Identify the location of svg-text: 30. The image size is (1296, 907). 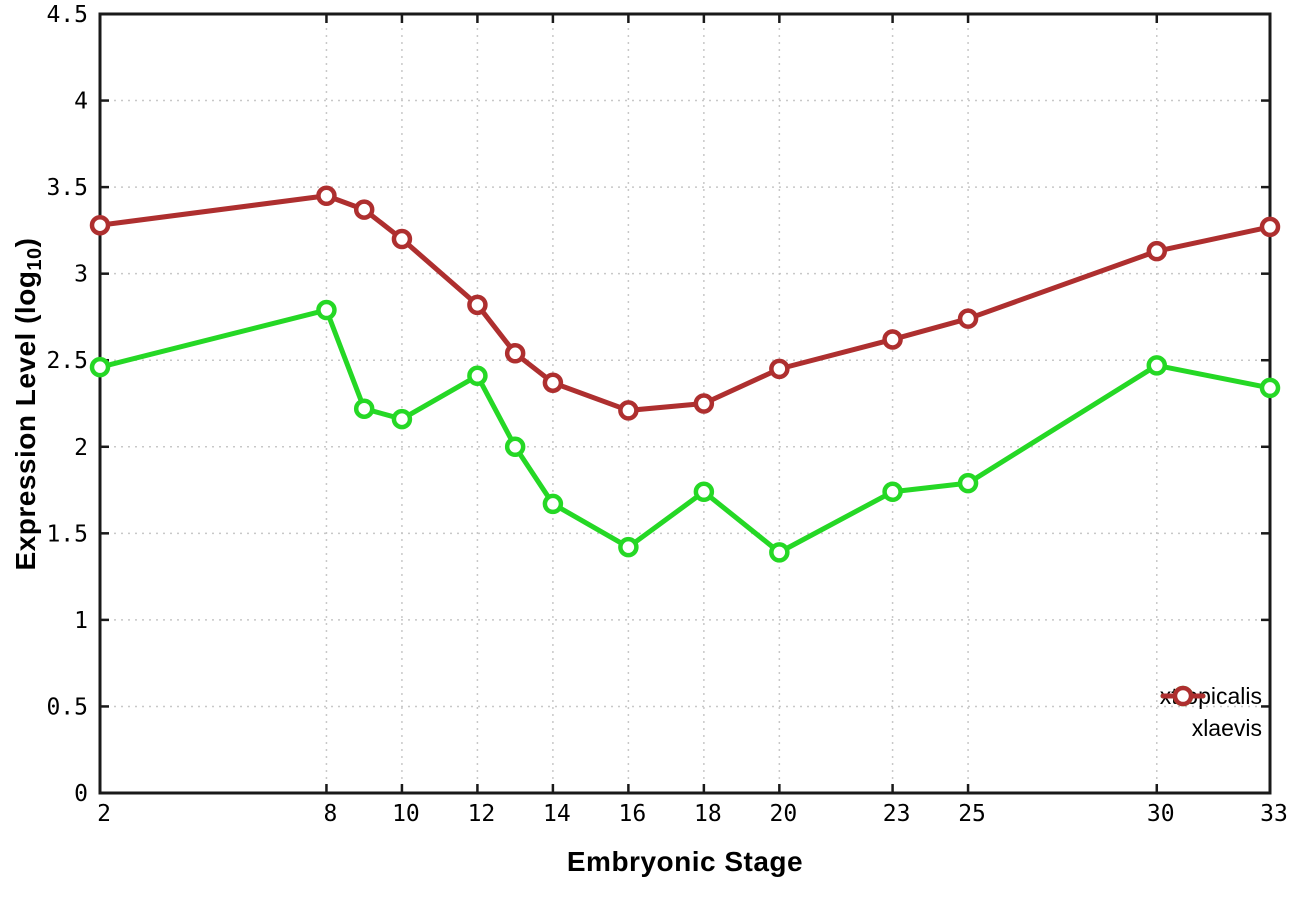
(1161, 814).